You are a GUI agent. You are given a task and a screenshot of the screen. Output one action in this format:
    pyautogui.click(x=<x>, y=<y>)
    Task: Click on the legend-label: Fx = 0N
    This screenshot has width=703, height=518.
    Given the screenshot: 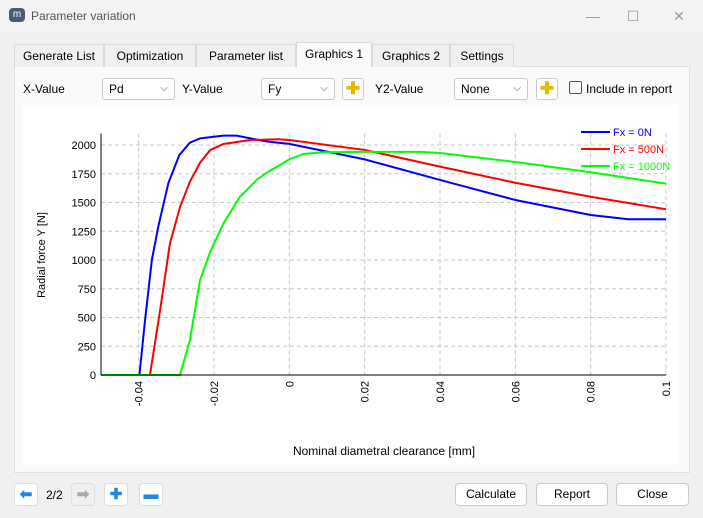 What is the action you would take?
    pyautogui.click(x=632, y=133)
    